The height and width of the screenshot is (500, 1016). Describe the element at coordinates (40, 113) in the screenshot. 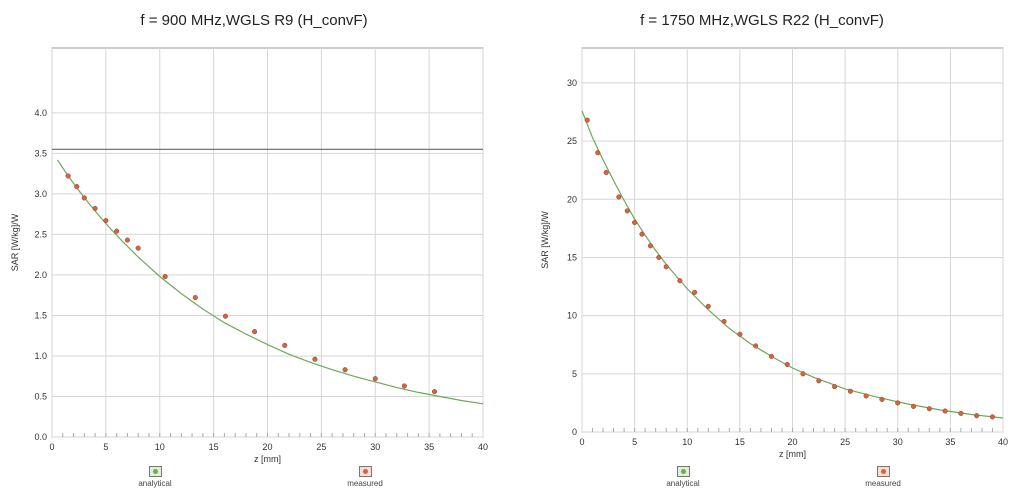

I see `y-tick-label: 4.0` at that location.